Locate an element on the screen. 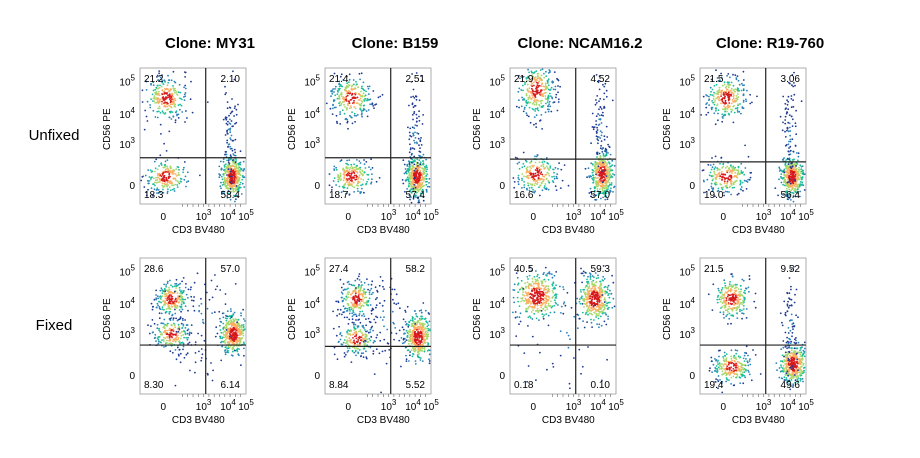 The height and width of the screenshot is (458, 920). tick-label: 103 is located at coordinates (389, 215).